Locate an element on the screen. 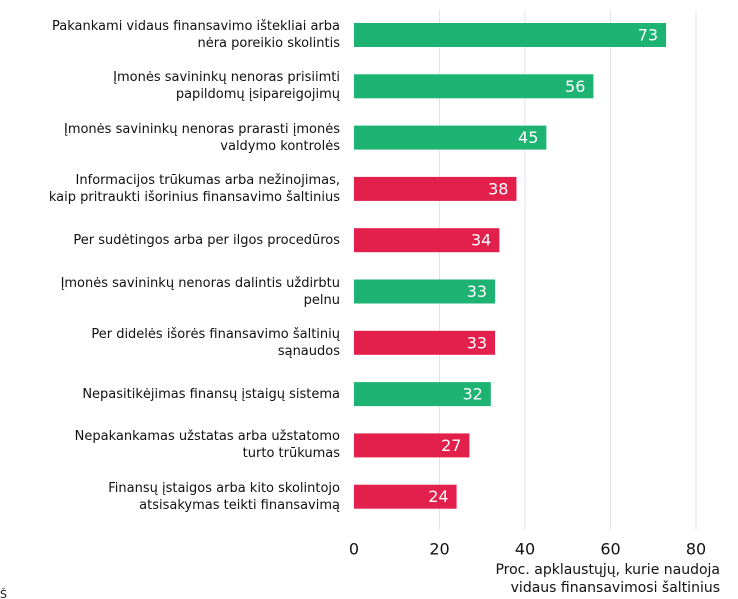  x-tick-label: 40 is located at coordinates (525, 549).